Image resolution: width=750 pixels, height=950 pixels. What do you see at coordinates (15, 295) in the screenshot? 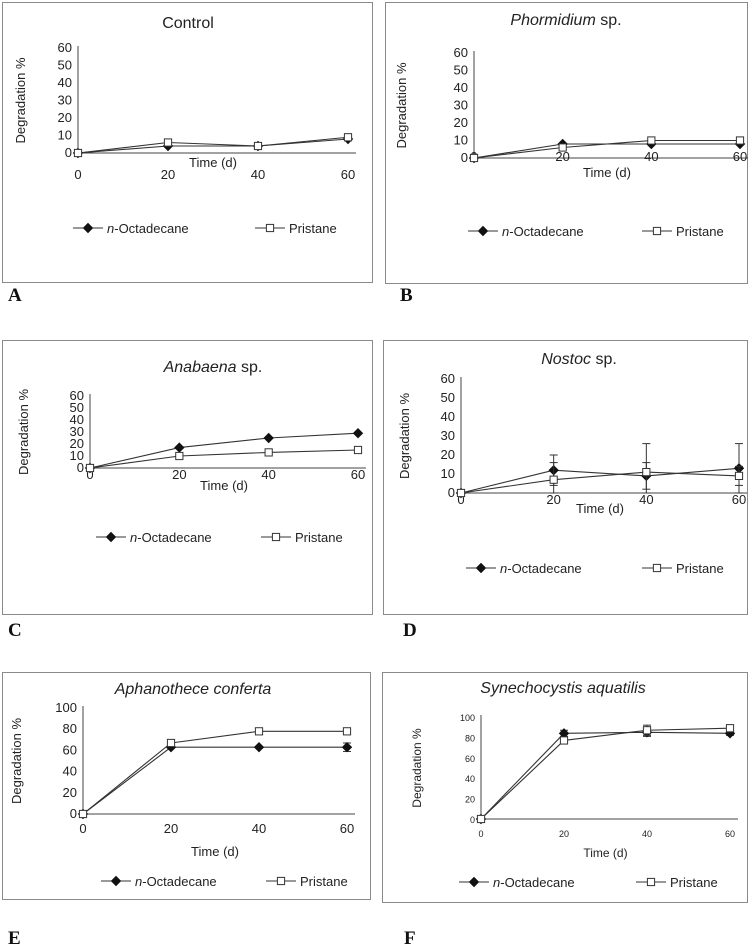
I see `panel-letter-a: A` at bounding box center [15, 295].